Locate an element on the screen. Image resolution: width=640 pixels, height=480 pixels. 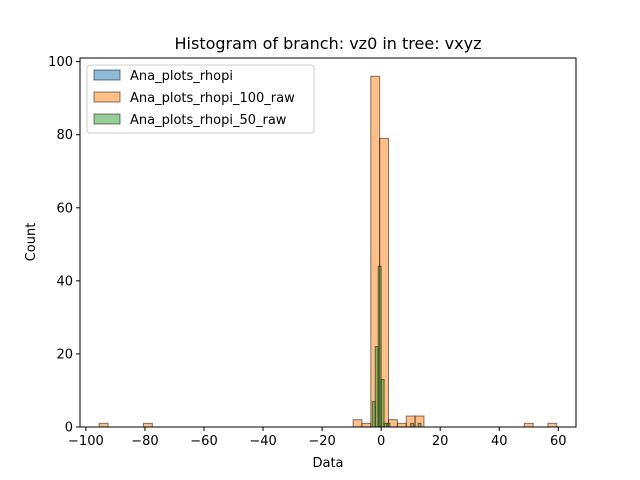
legend-swatch-ana-plots-rhopi-100-raw is located at coordinates (107, 97).